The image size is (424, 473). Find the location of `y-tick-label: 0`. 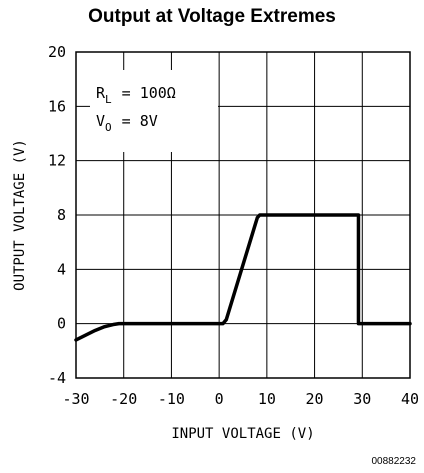

y-tick-label: 0 is located at coordinates (61, 324).